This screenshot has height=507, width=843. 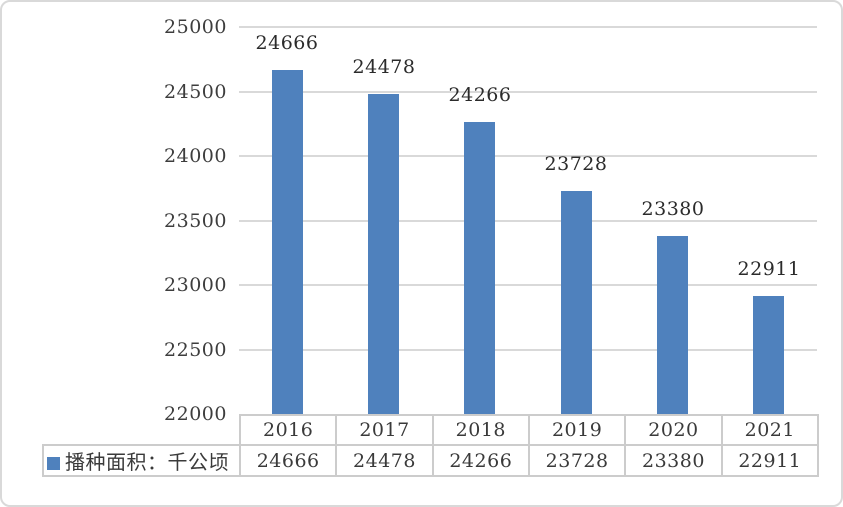 What do you see at coordinates (384, 460) in the screenshot?
I see `value-cell-2017: 24478` at bounding box center [384, 460].